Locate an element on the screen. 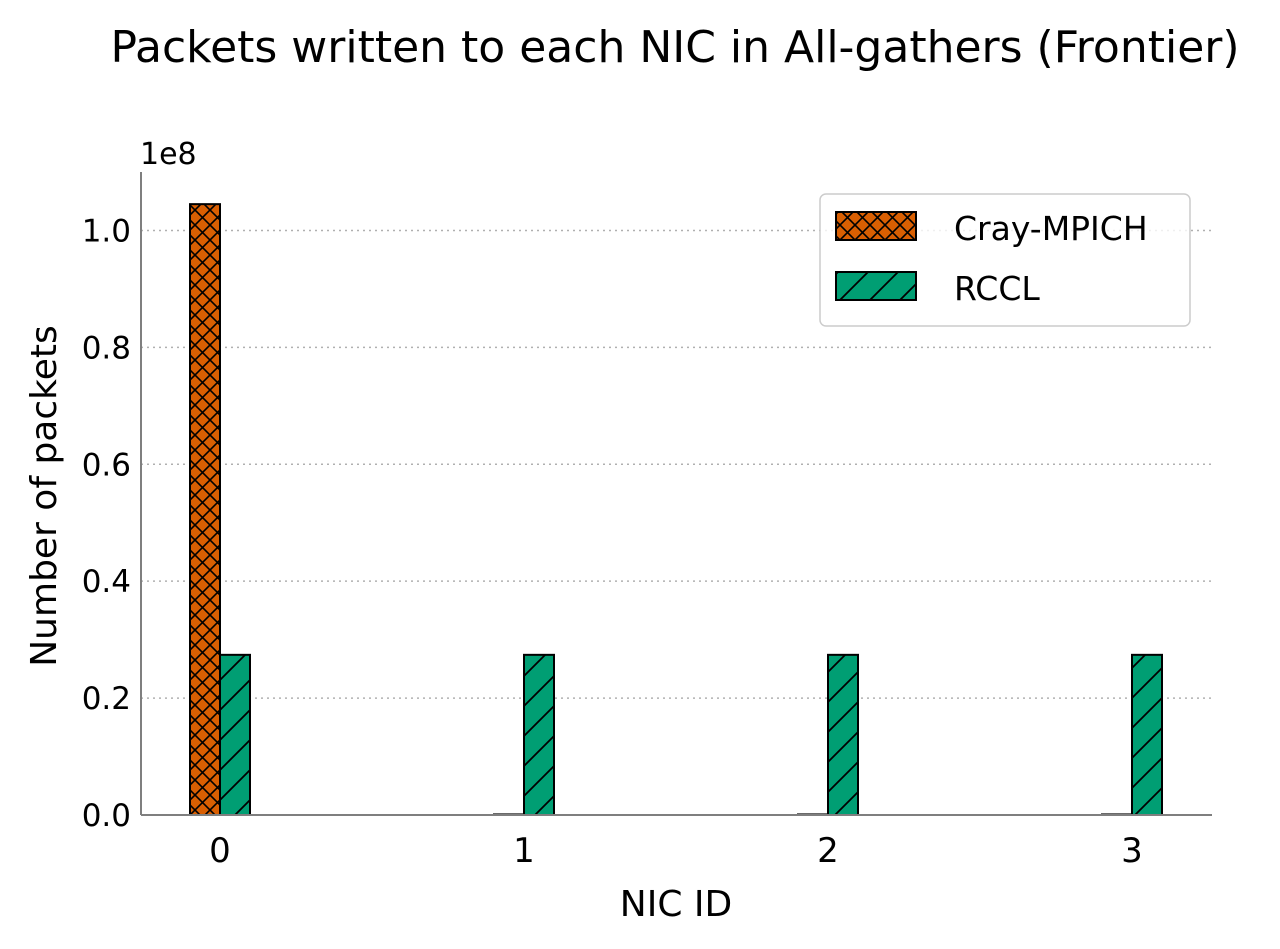 Image resolution: width=1280 pixels, height=949 pixels. legend-label-cray-mpich: Cray-MPICH is located at coordinates (1051, 228).